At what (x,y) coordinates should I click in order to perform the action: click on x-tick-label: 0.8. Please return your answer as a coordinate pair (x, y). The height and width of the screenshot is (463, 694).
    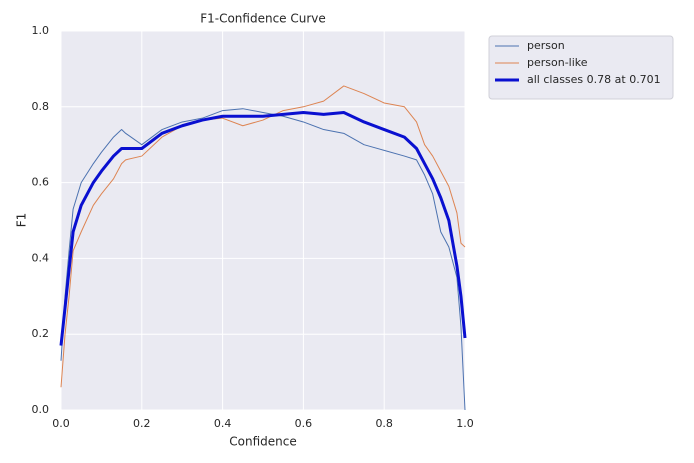
    Looking at the image, I should click on (384, 423).